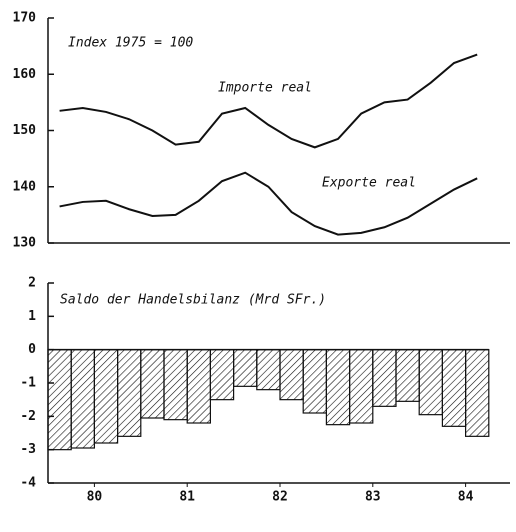 This screenshot has width=516, height=532. Describe the element at coordinates (32, 283) in the screenshot. I see `y-tick-label: 2` at that location.